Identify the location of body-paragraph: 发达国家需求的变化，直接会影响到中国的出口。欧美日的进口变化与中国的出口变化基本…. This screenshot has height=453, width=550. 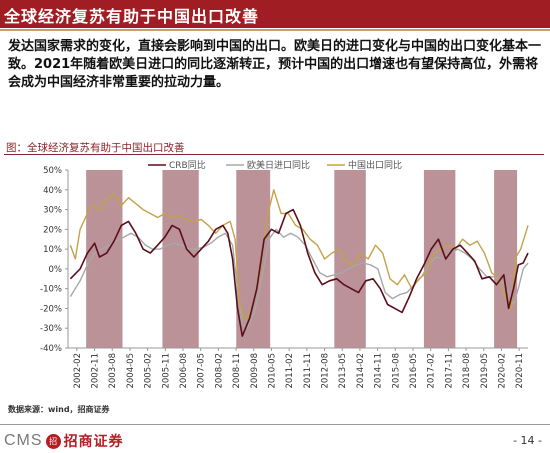
(275, 64).